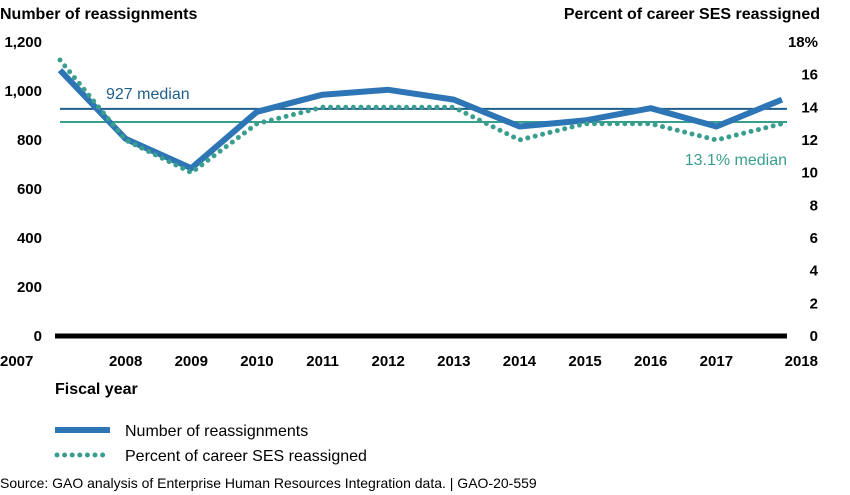 Image resolution: width=850 pixels, height=495 pixels. Describe the element at coordinates (29, 140) in the screenshot. I see `left-tick-label: 800` at that location.